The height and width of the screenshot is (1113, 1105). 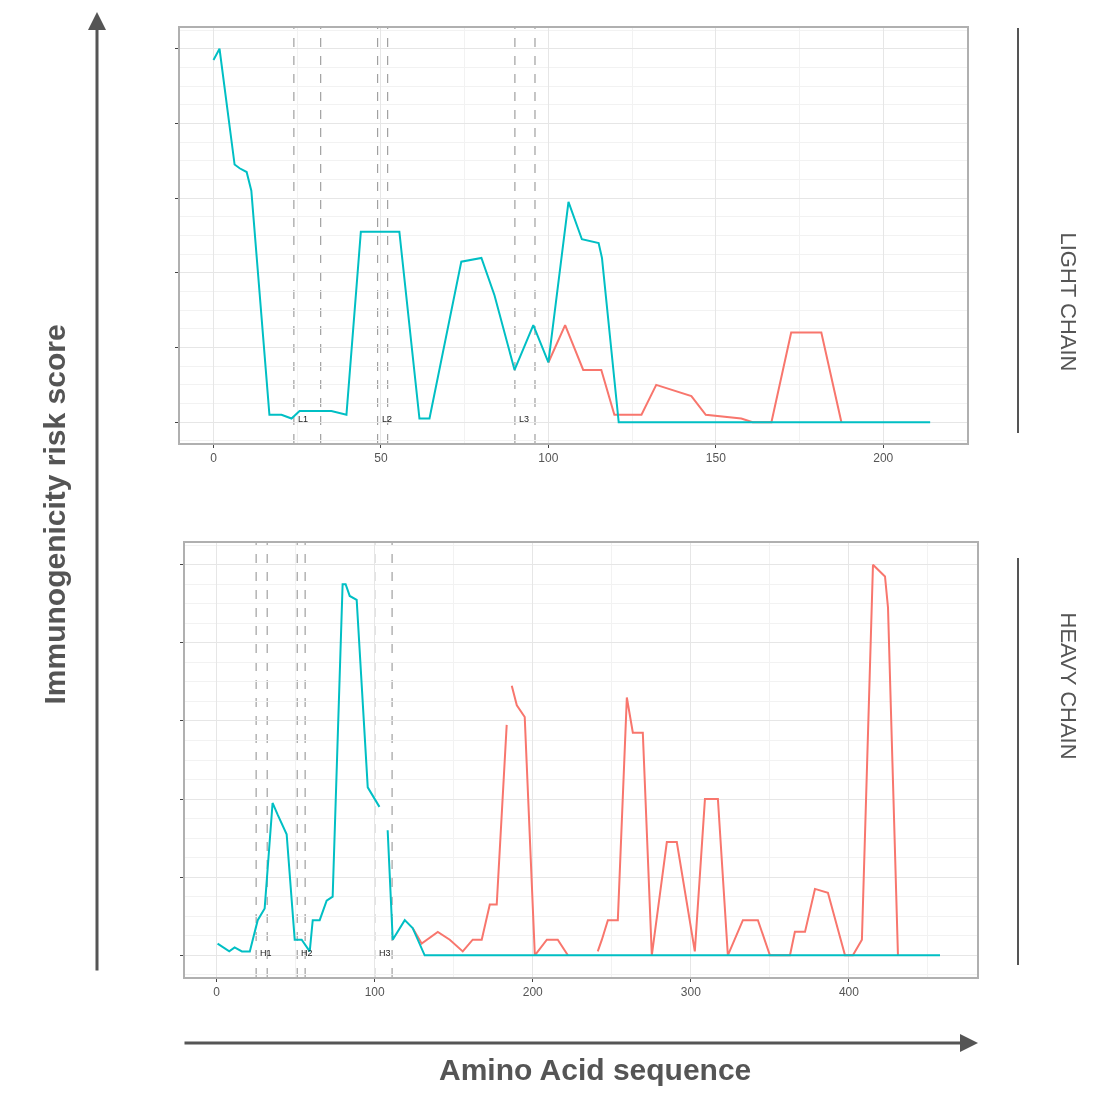 What do you see at coordinates (716, 458) in the screenshot?
I see `x-tick-label: 150` at bounding box center [716, 458].